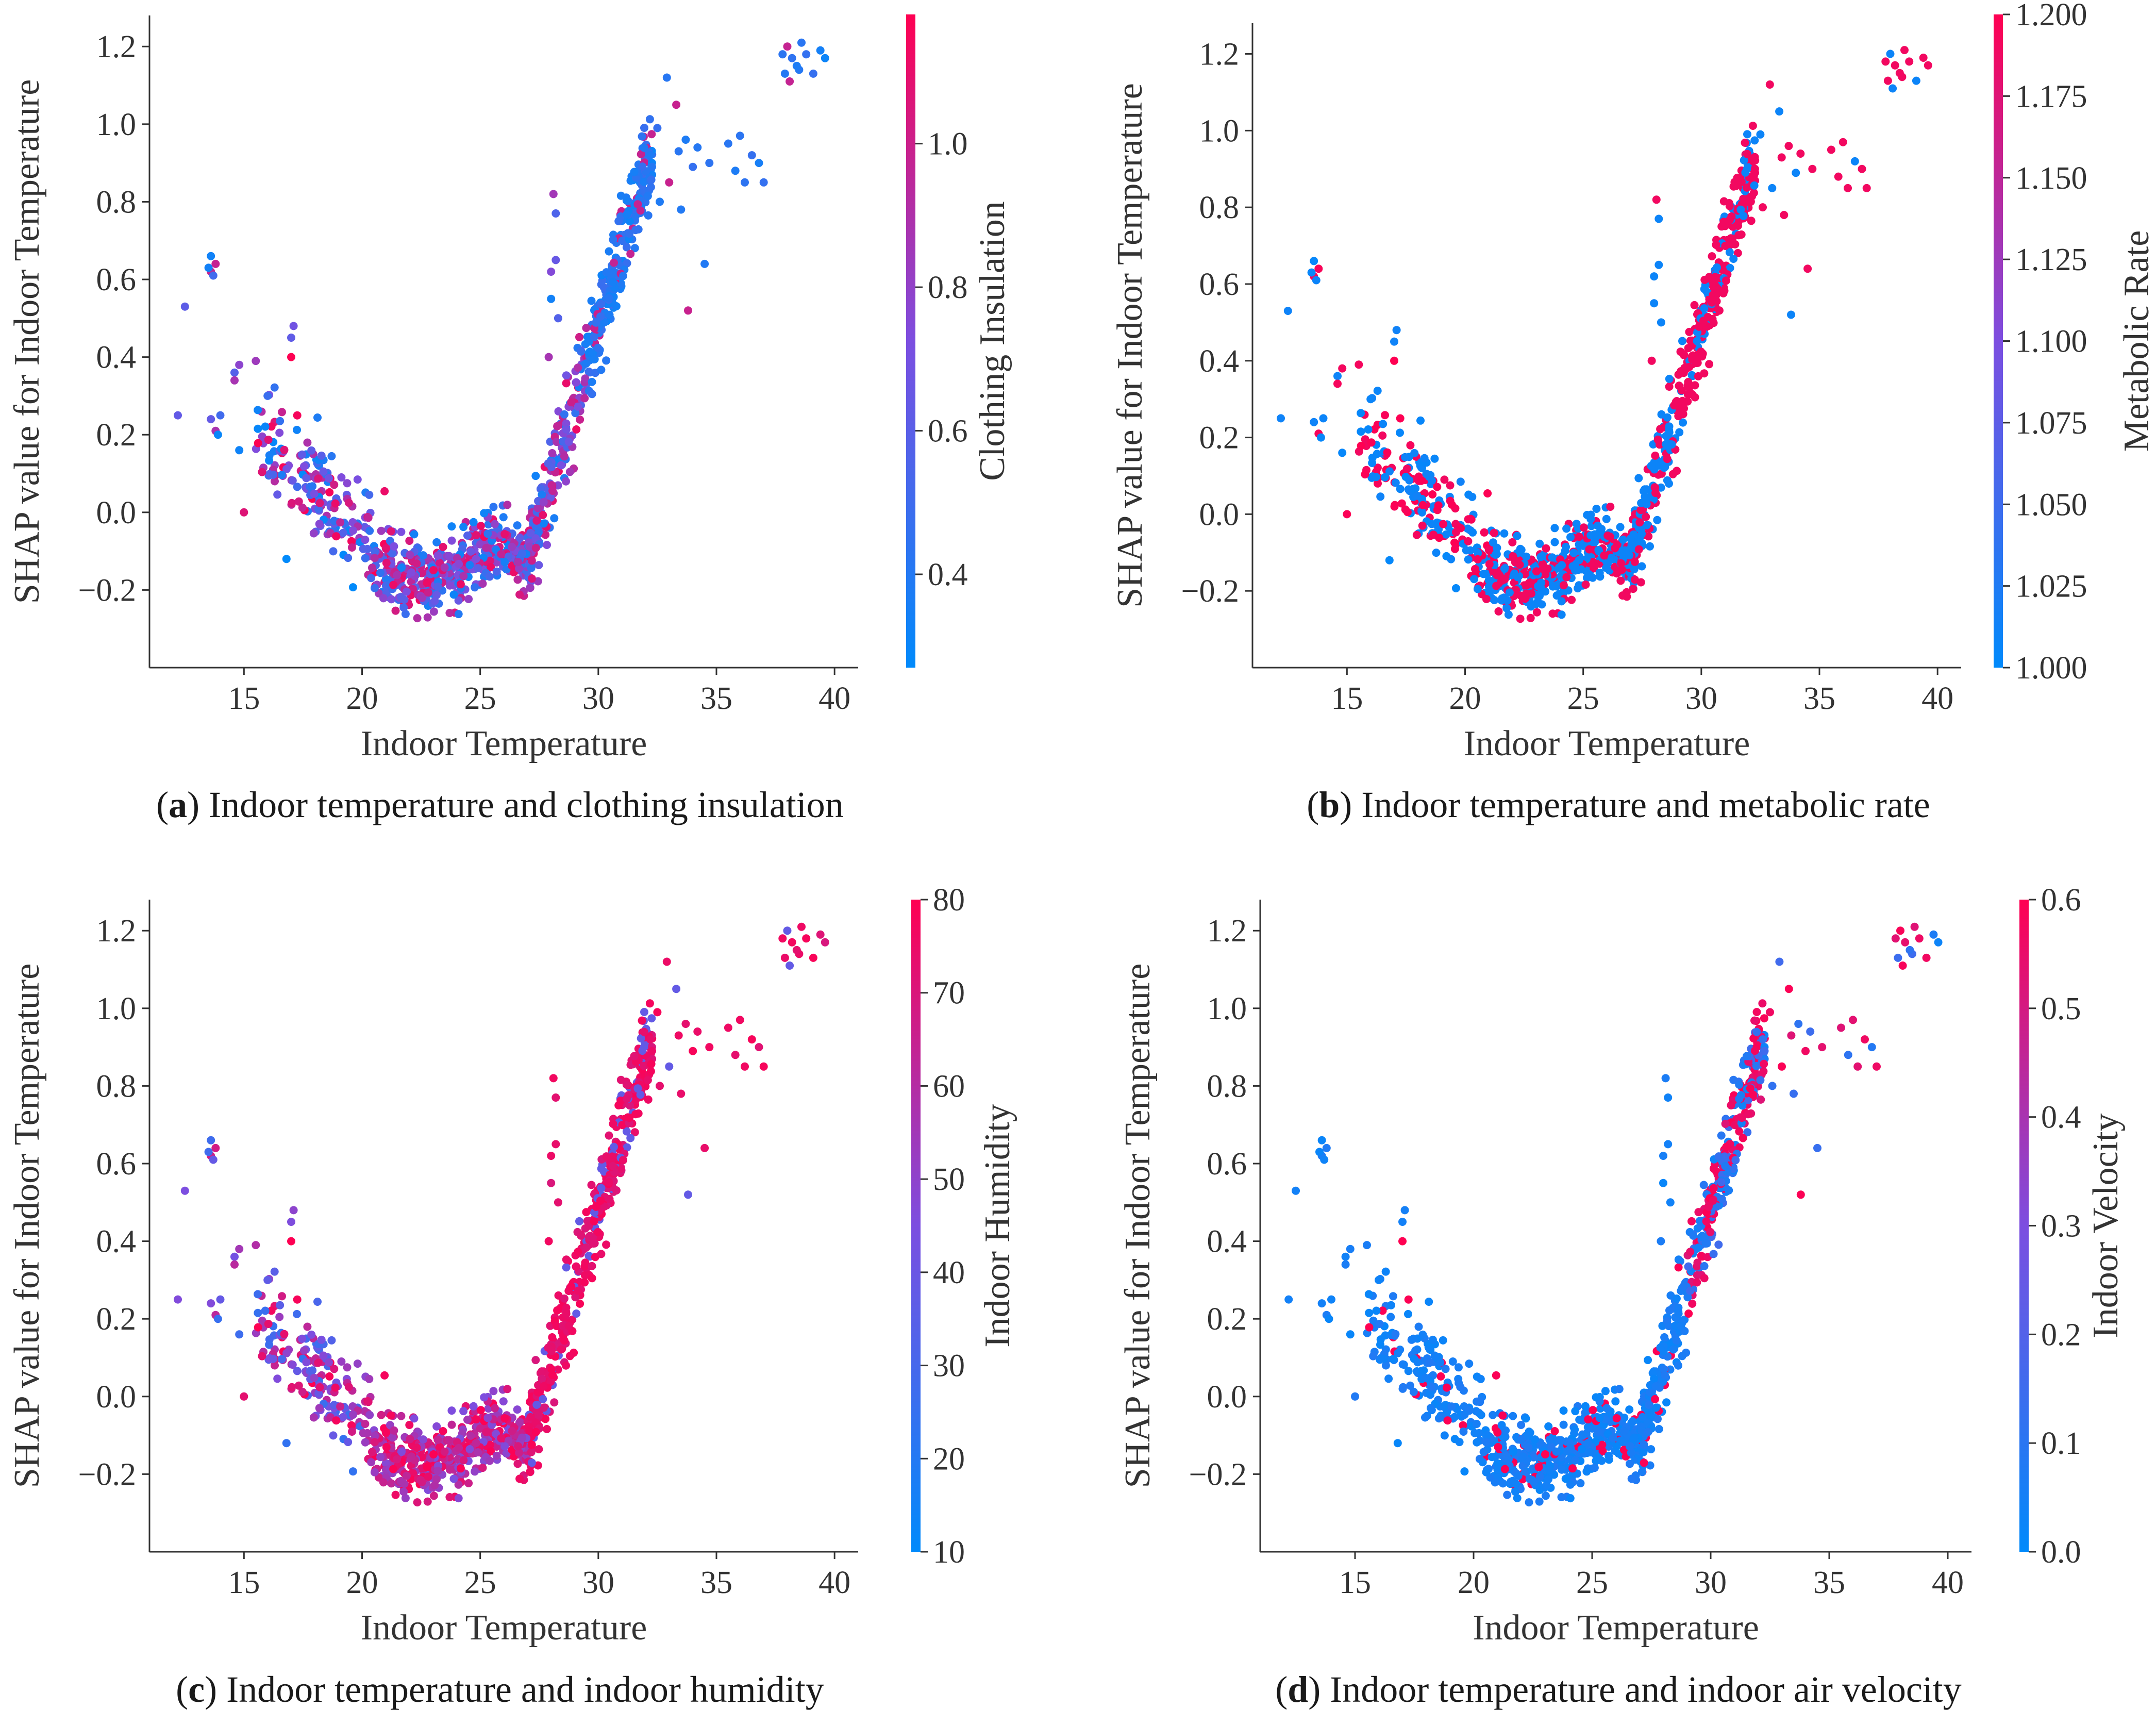  I want to click on caption-c-letter: c, so click(196, 1689).